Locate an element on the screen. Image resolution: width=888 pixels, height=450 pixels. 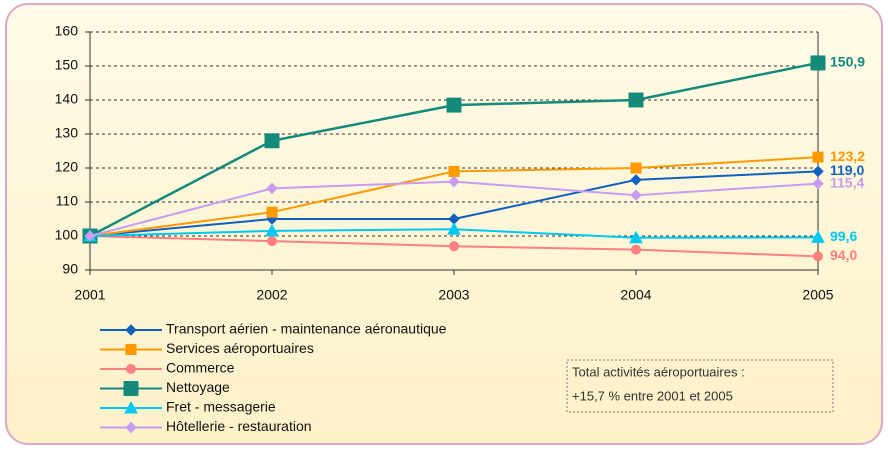
annotation-box is located at coordinates (700, 386).